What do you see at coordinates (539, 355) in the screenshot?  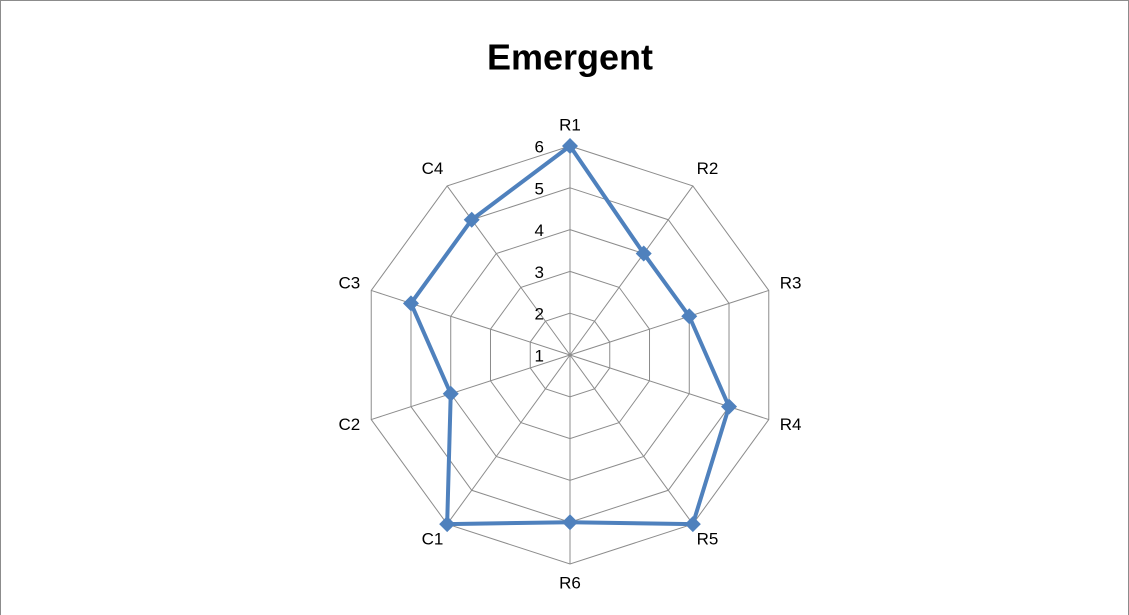 I see `tick-label: 1` at bounding box center [539, 355].